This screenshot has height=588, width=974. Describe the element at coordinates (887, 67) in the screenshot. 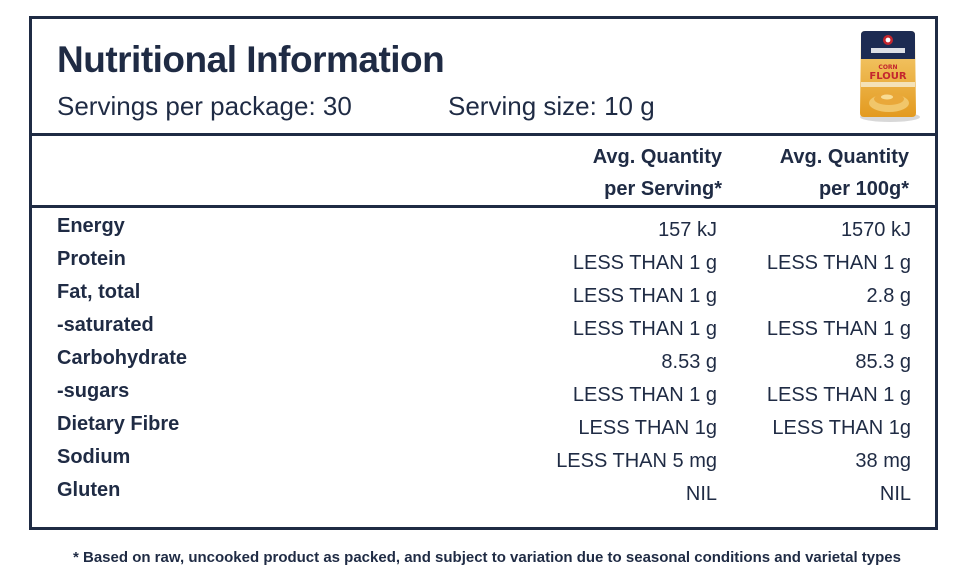

I see `package-label-corn: CORN` at that location.